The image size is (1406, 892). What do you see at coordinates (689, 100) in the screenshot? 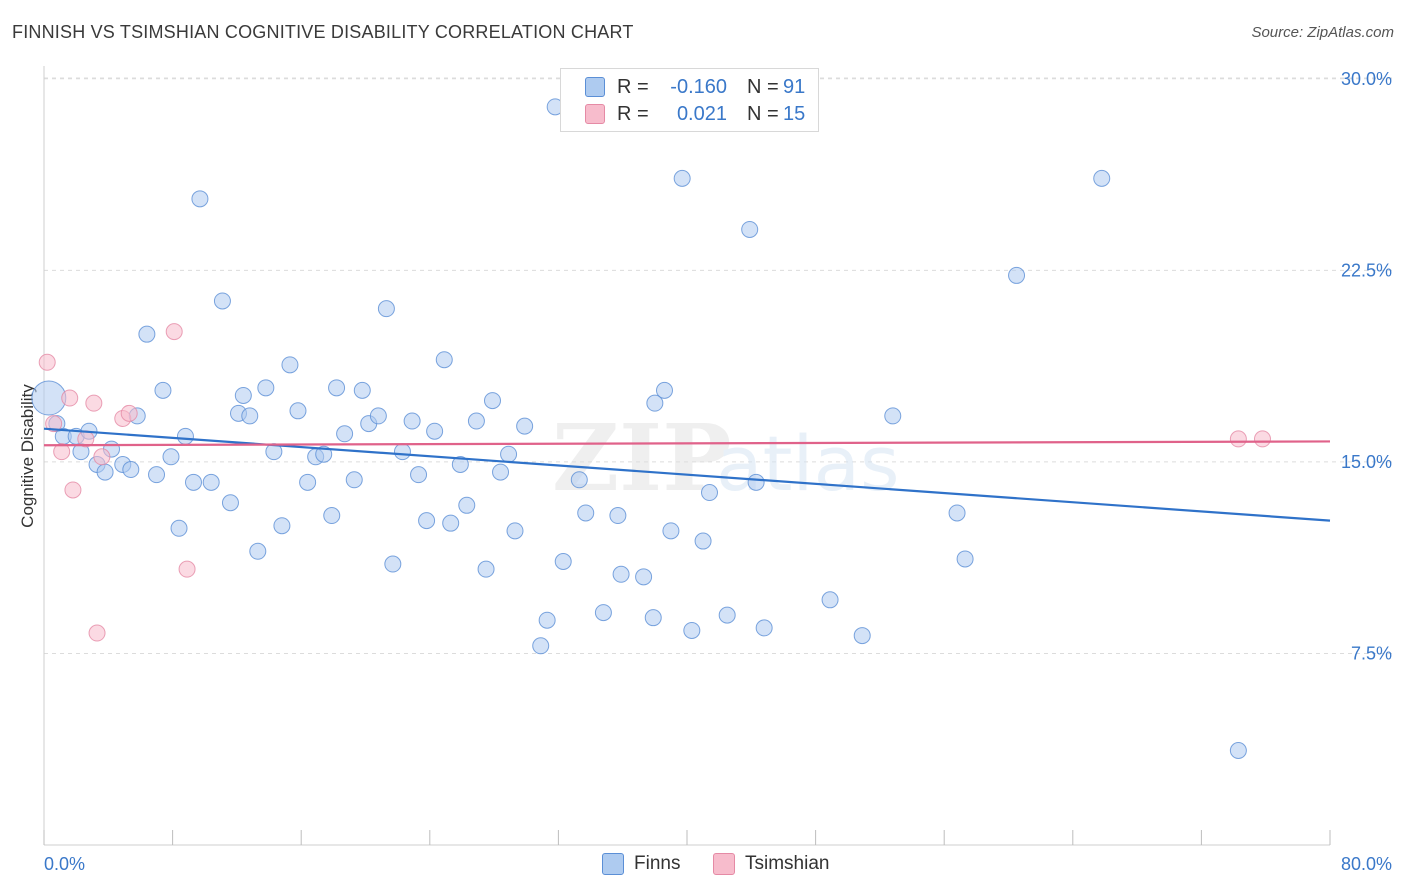
I see `stats-legend: R = -0.160 N = 91 R = 0.021 N = 15` at bounding box center [689, 100].